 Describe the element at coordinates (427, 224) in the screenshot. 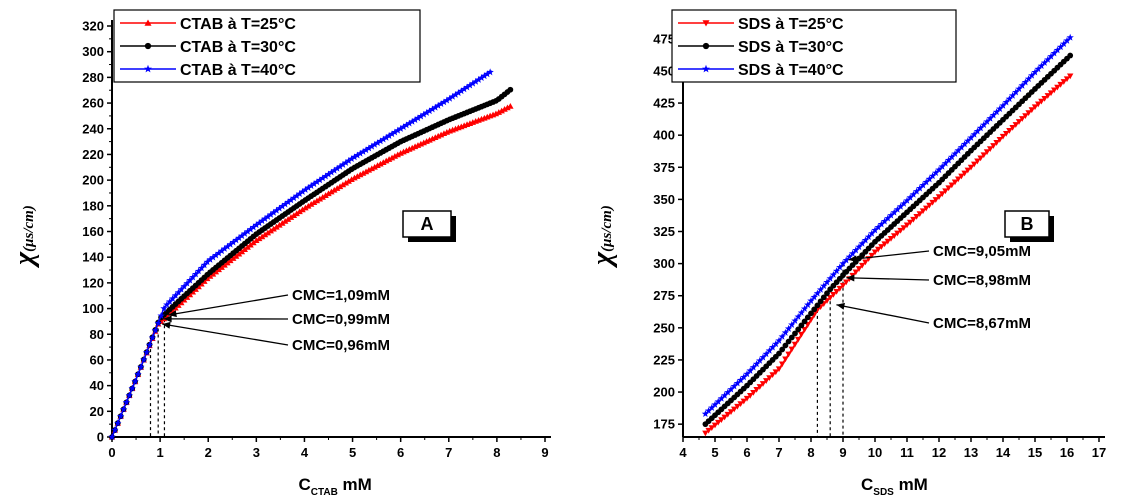

I see `panel-label: A` at that location.